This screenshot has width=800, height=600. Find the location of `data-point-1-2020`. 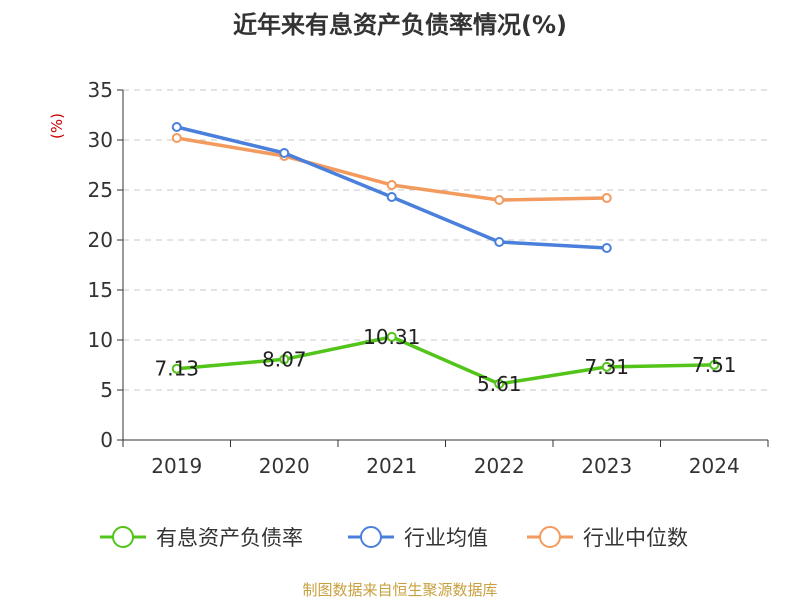

data-point-1-2020 is located at coordinates (284, 153).